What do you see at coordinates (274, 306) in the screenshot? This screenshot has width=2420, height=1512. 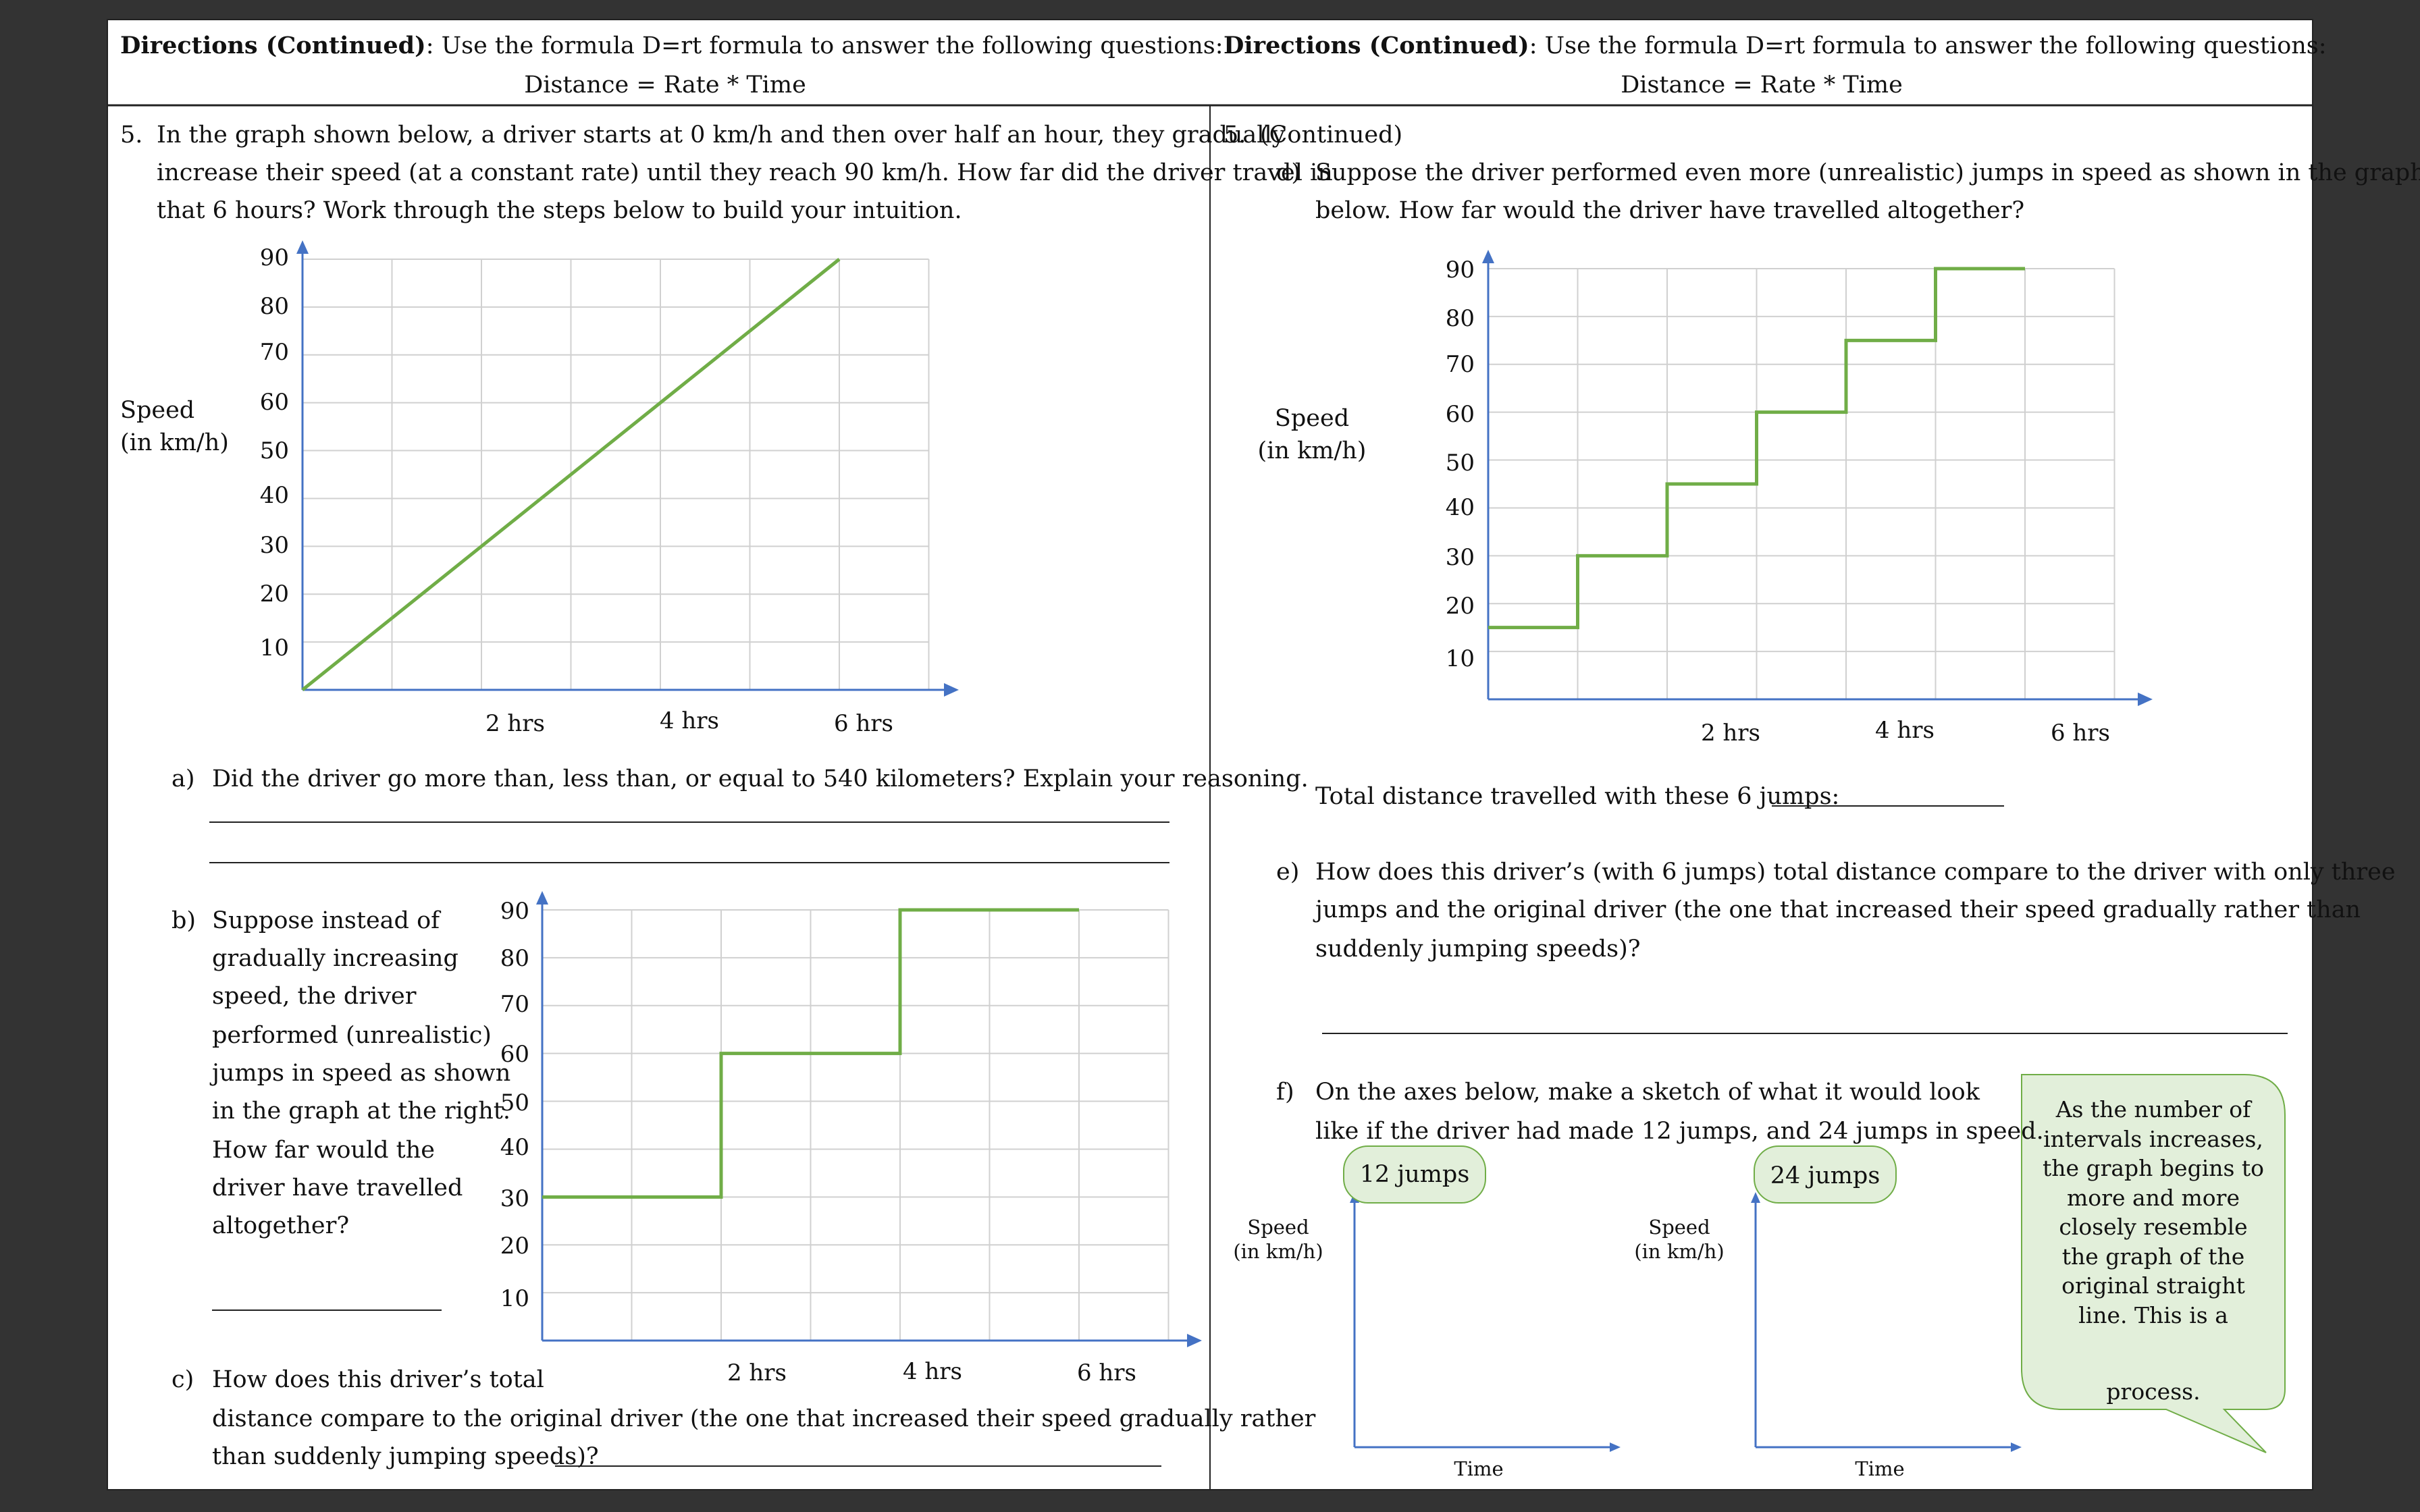 I see `chart1-ytick-80: 80` at bounding box center [274, 306].